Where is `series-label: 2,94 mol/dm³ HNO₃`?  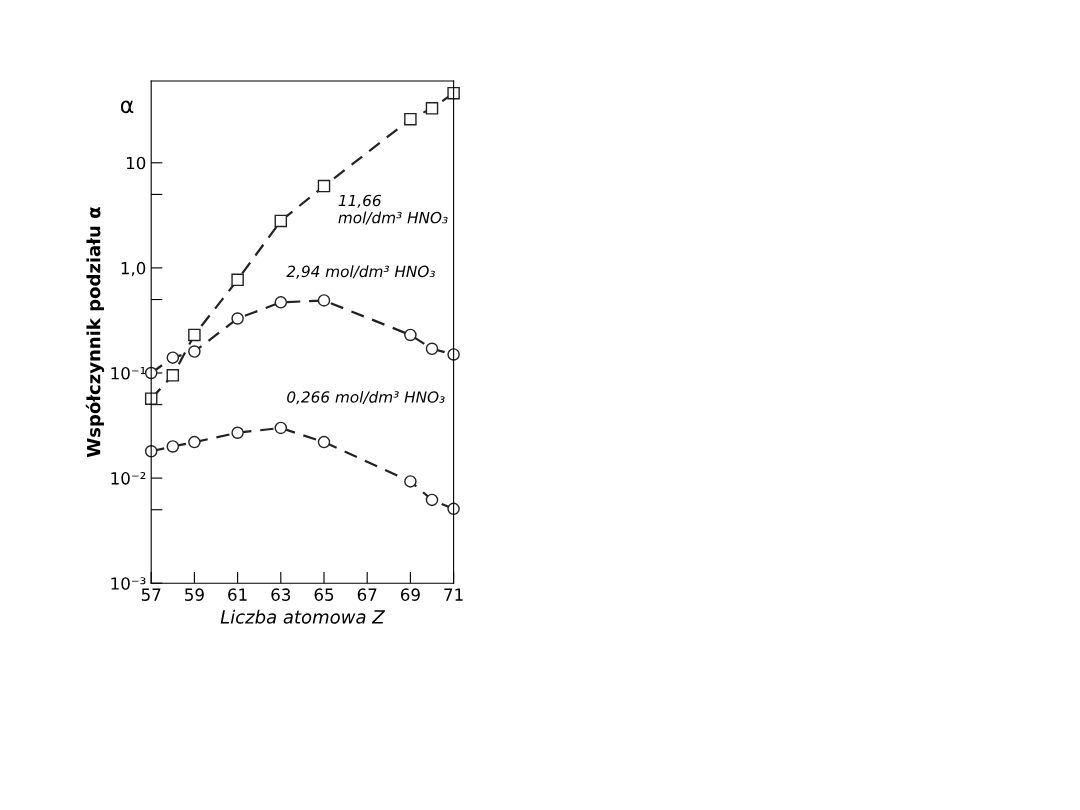 series-label: 2,94 mol/dm³ HNO₃ is located at coordinates (360, 272).